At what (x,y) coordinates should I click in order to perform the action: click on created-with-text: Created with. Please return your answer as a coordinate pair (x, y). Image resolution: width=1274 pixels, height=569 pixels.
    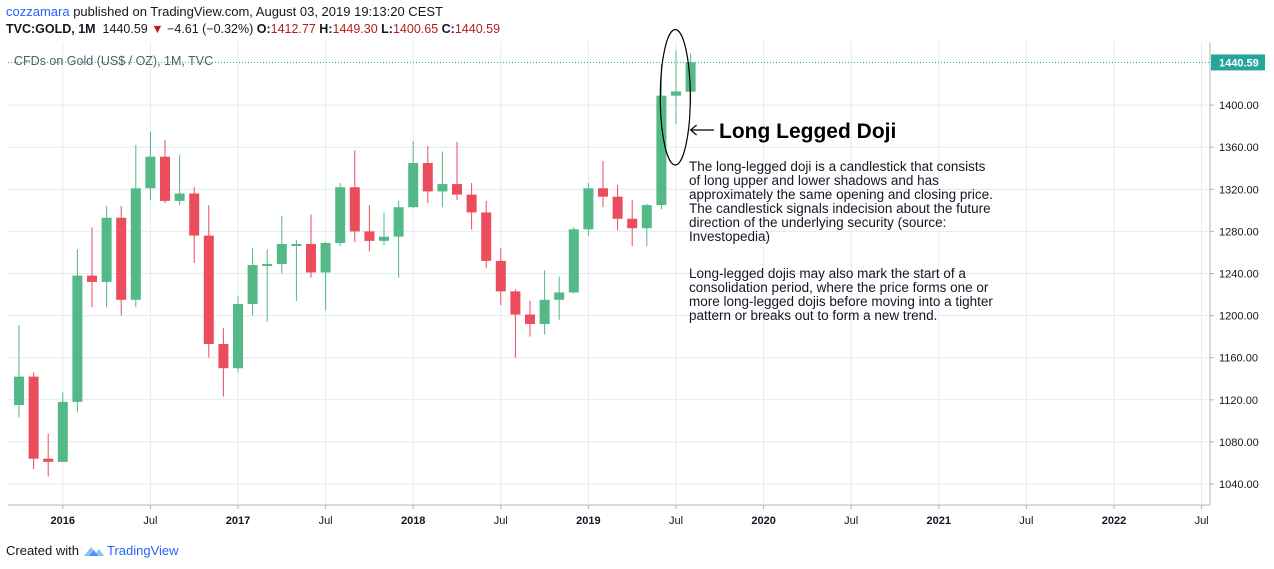
    Looking at the image, I should click on (42, 550).